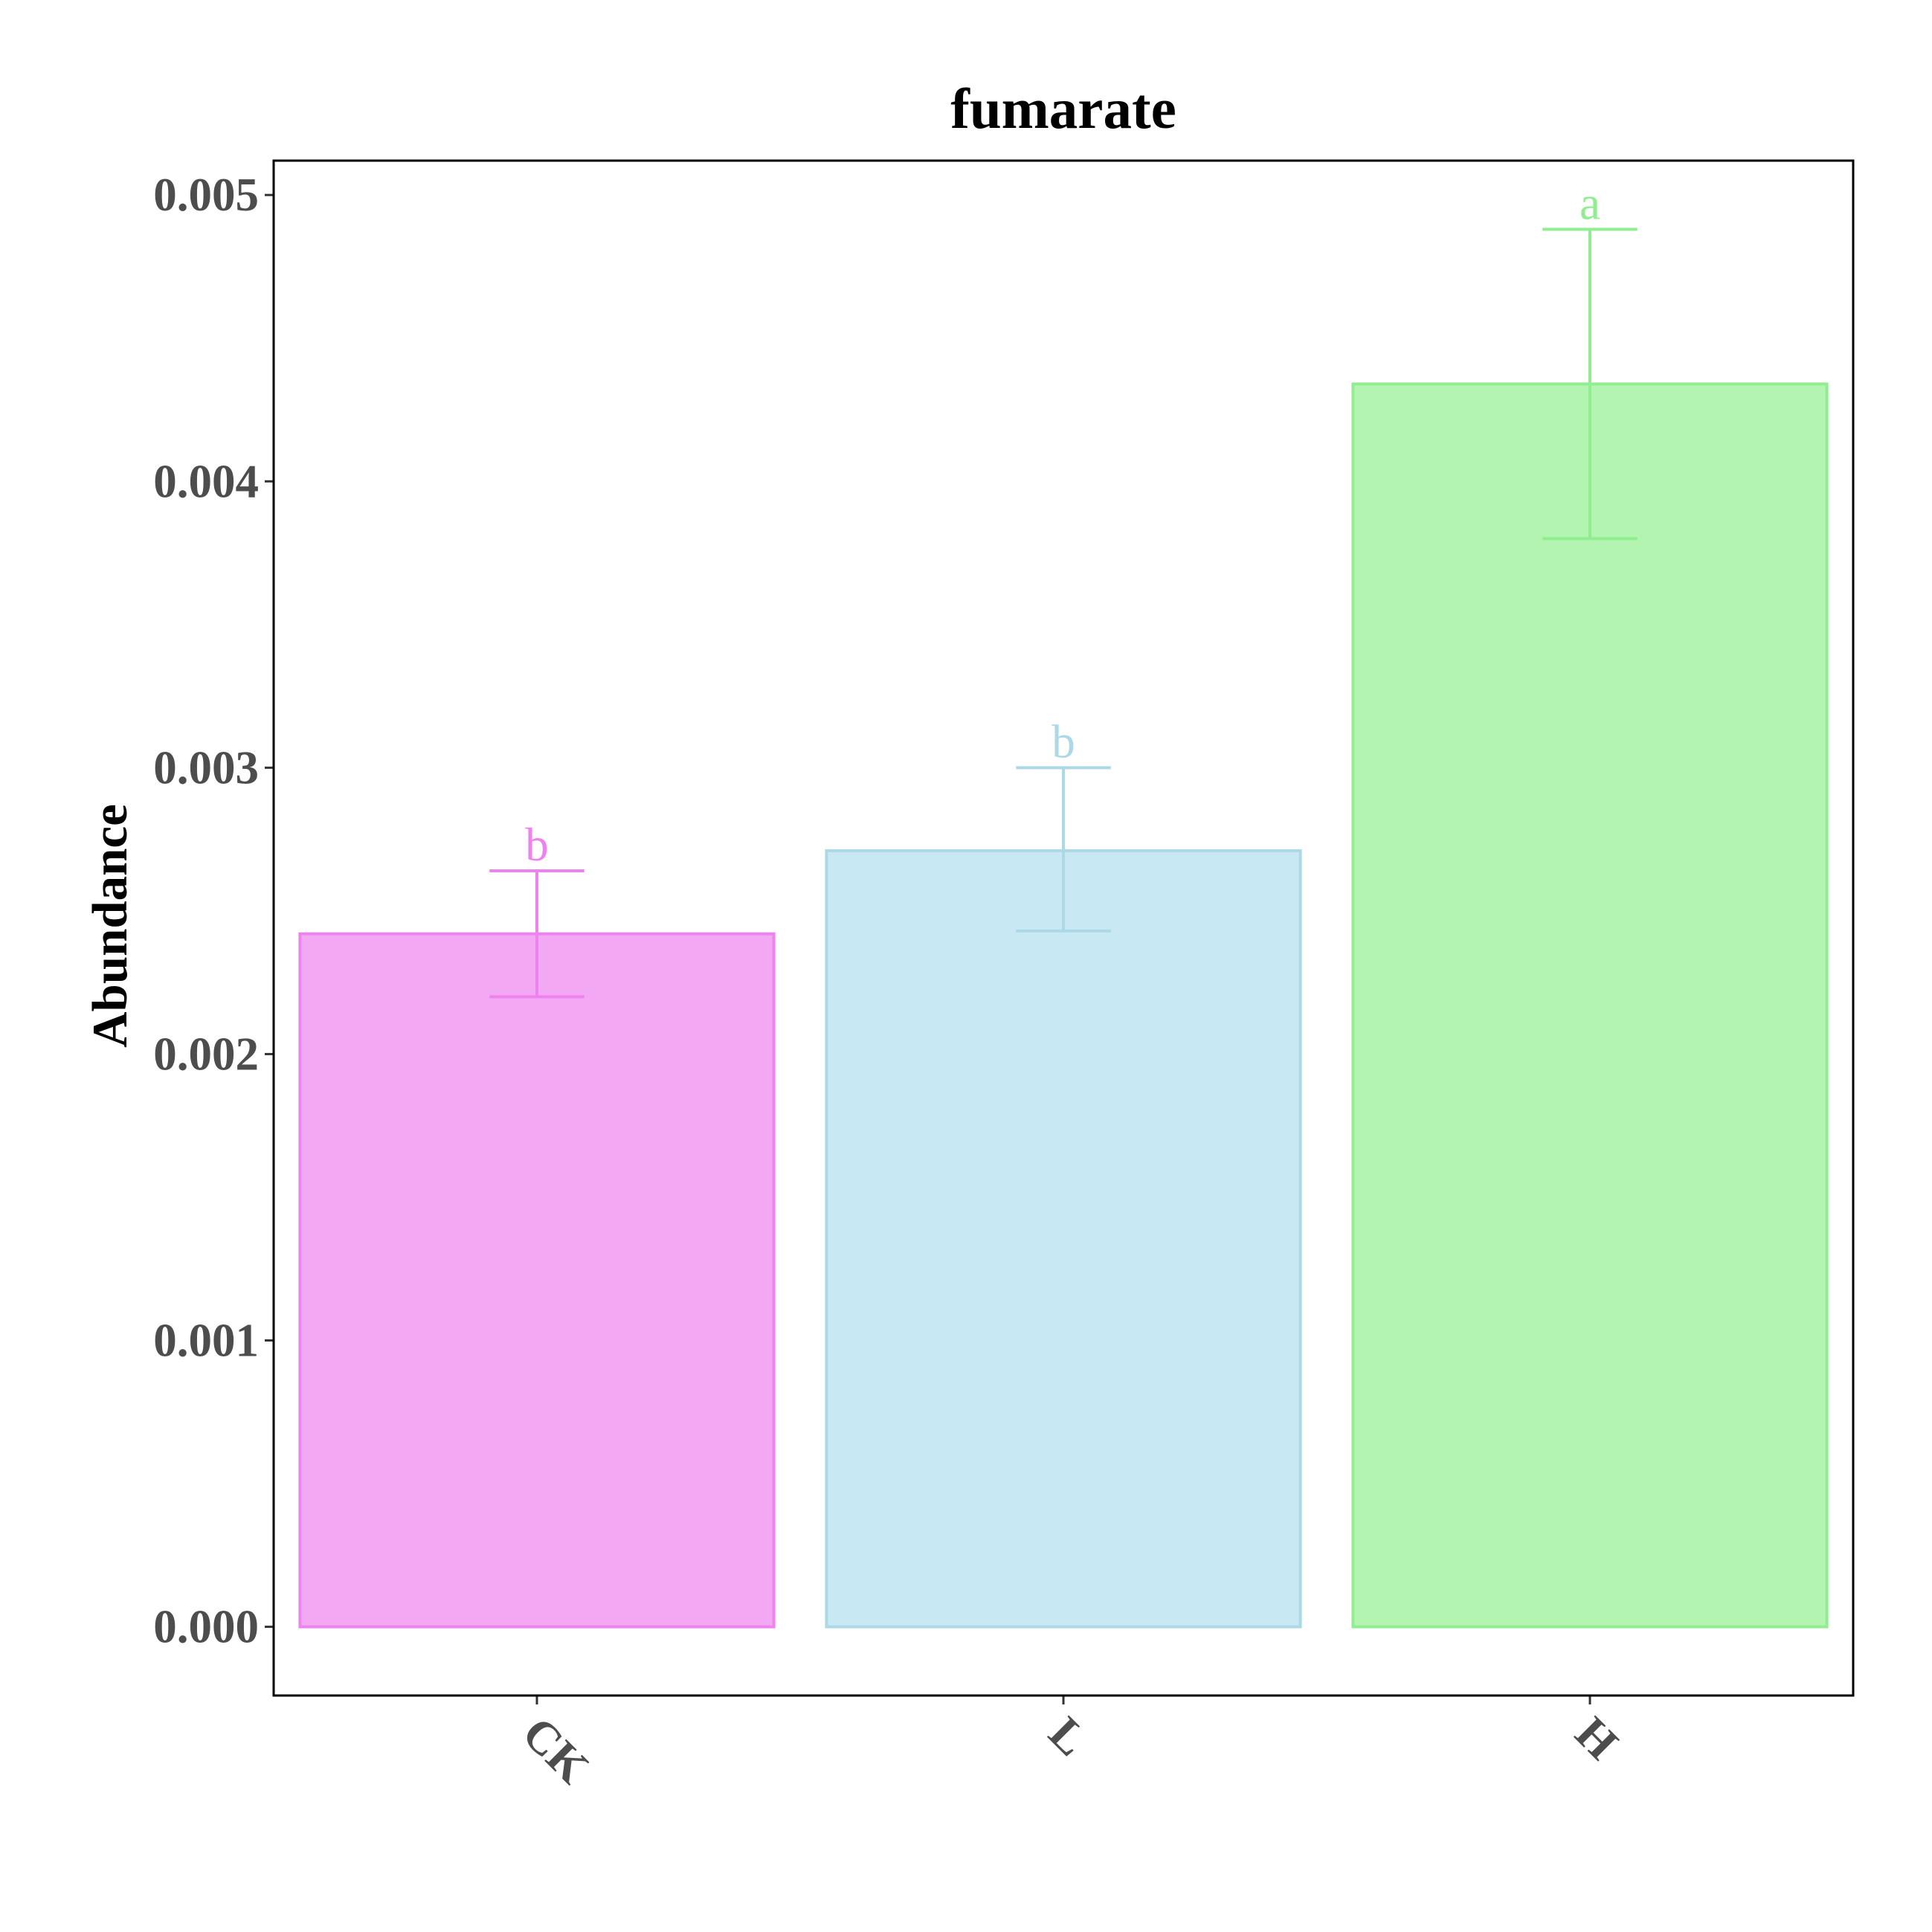  Describe the element at coordinates (206, 767) in the screenshot. I see `y-tick-label: 0.003` at that location.